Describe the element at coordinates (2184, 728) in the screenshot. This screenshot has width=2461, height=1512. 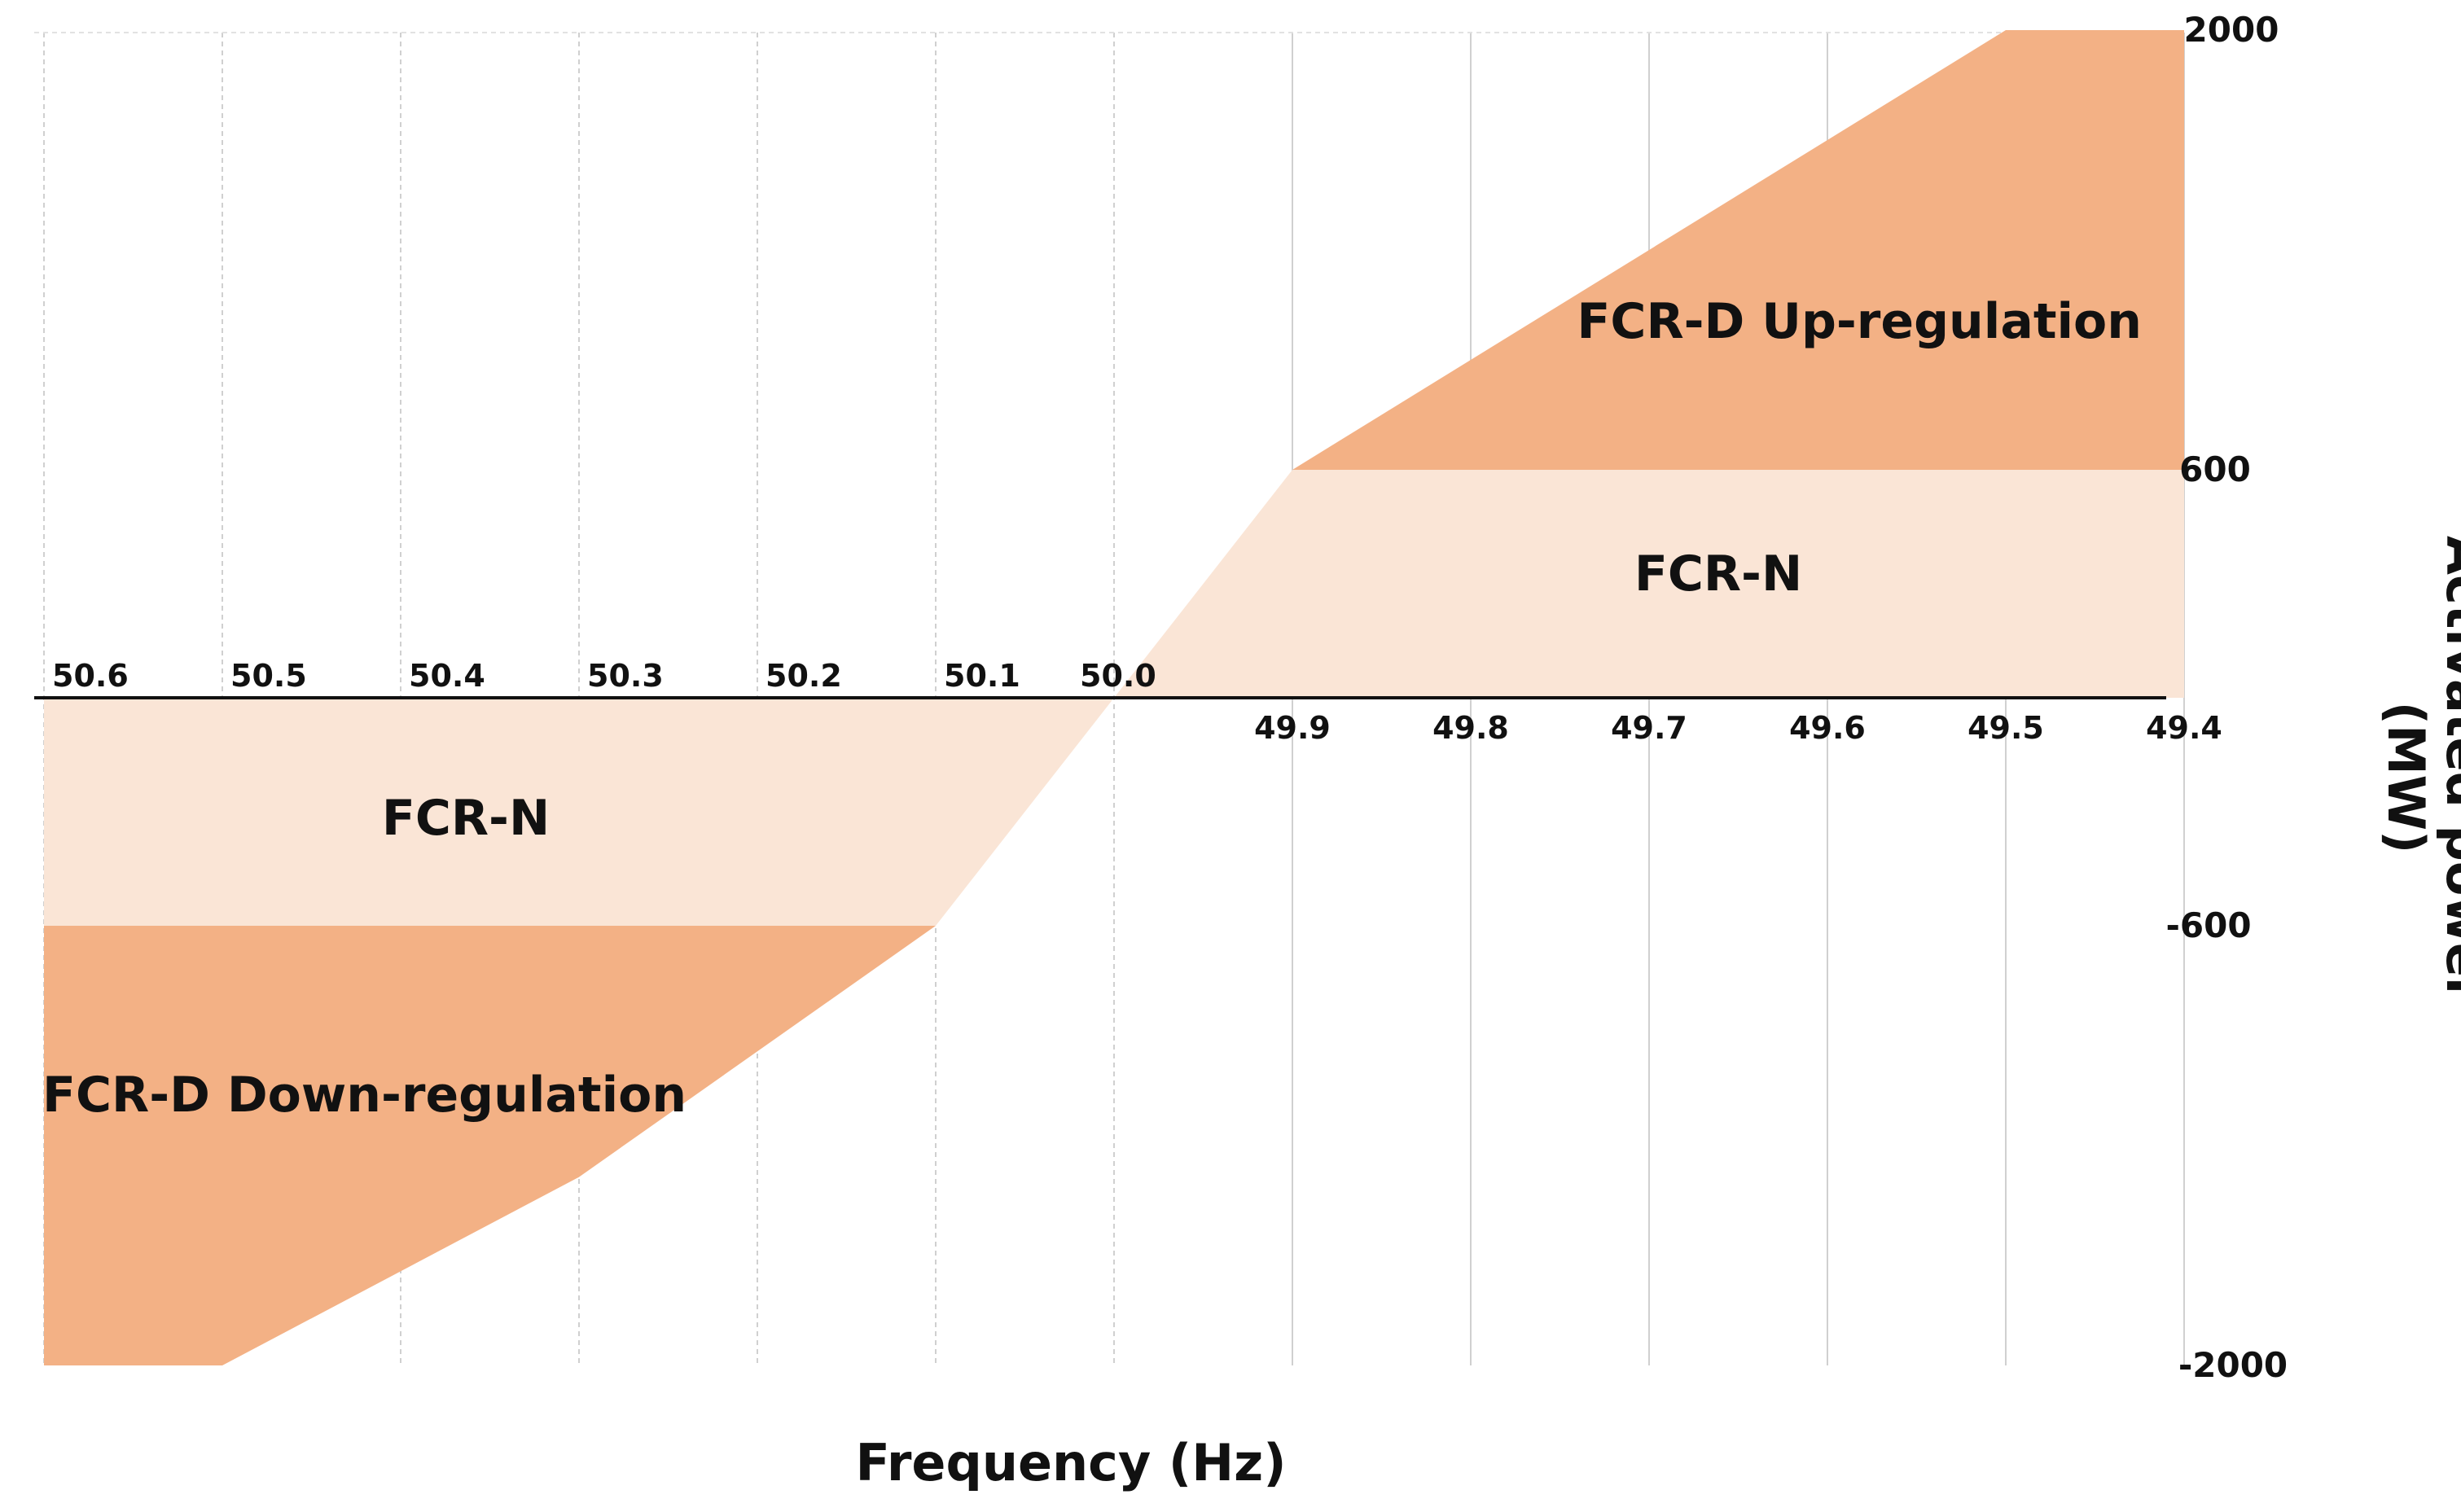
I see `x-tick-label: 49.4` at that location.